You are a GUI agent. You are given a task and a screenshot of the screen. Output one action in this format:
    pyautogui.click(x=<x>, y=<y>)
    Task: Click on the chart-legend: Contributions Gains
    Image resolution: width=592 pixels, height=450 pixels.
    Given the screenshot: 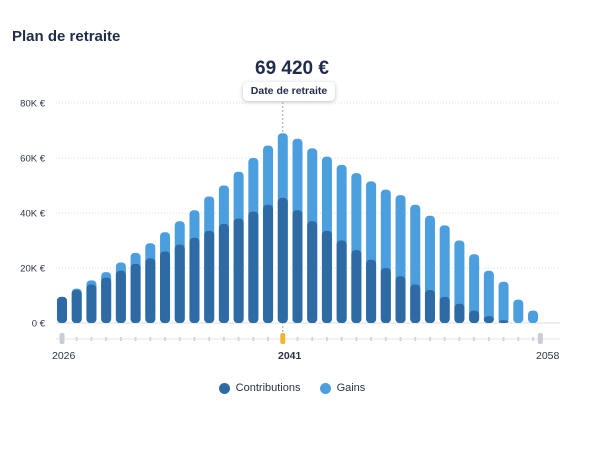 What is the action you would take?
    pyautogui.click(x=292, y=389)
    